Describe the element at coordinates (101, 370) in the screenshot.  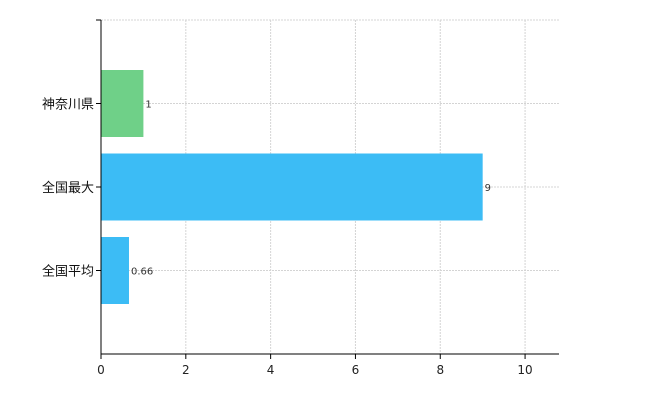
I see `x-tick-label: 0` at that location.